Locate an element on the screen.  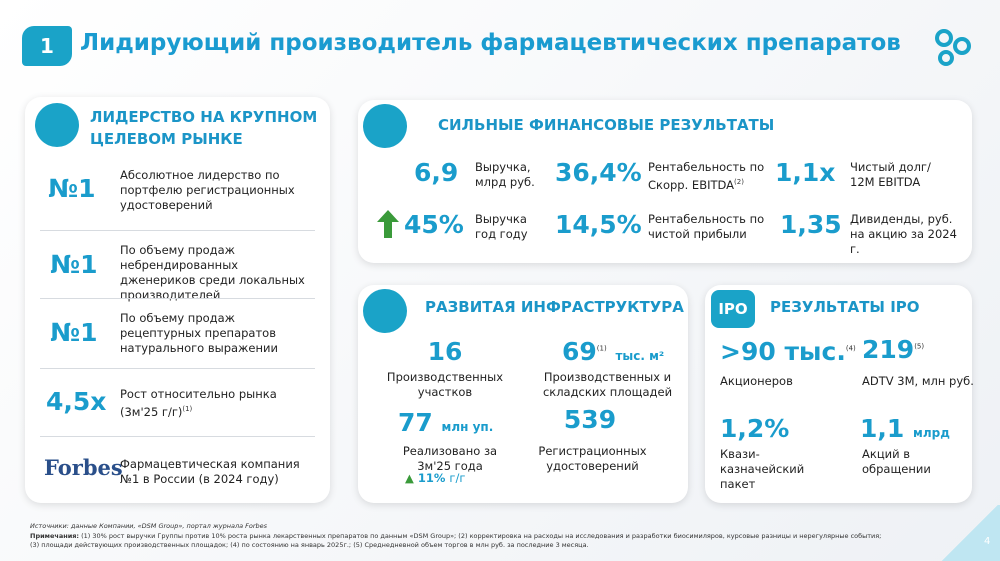
value: >90 тыс. is located at coordinates (783, 351).